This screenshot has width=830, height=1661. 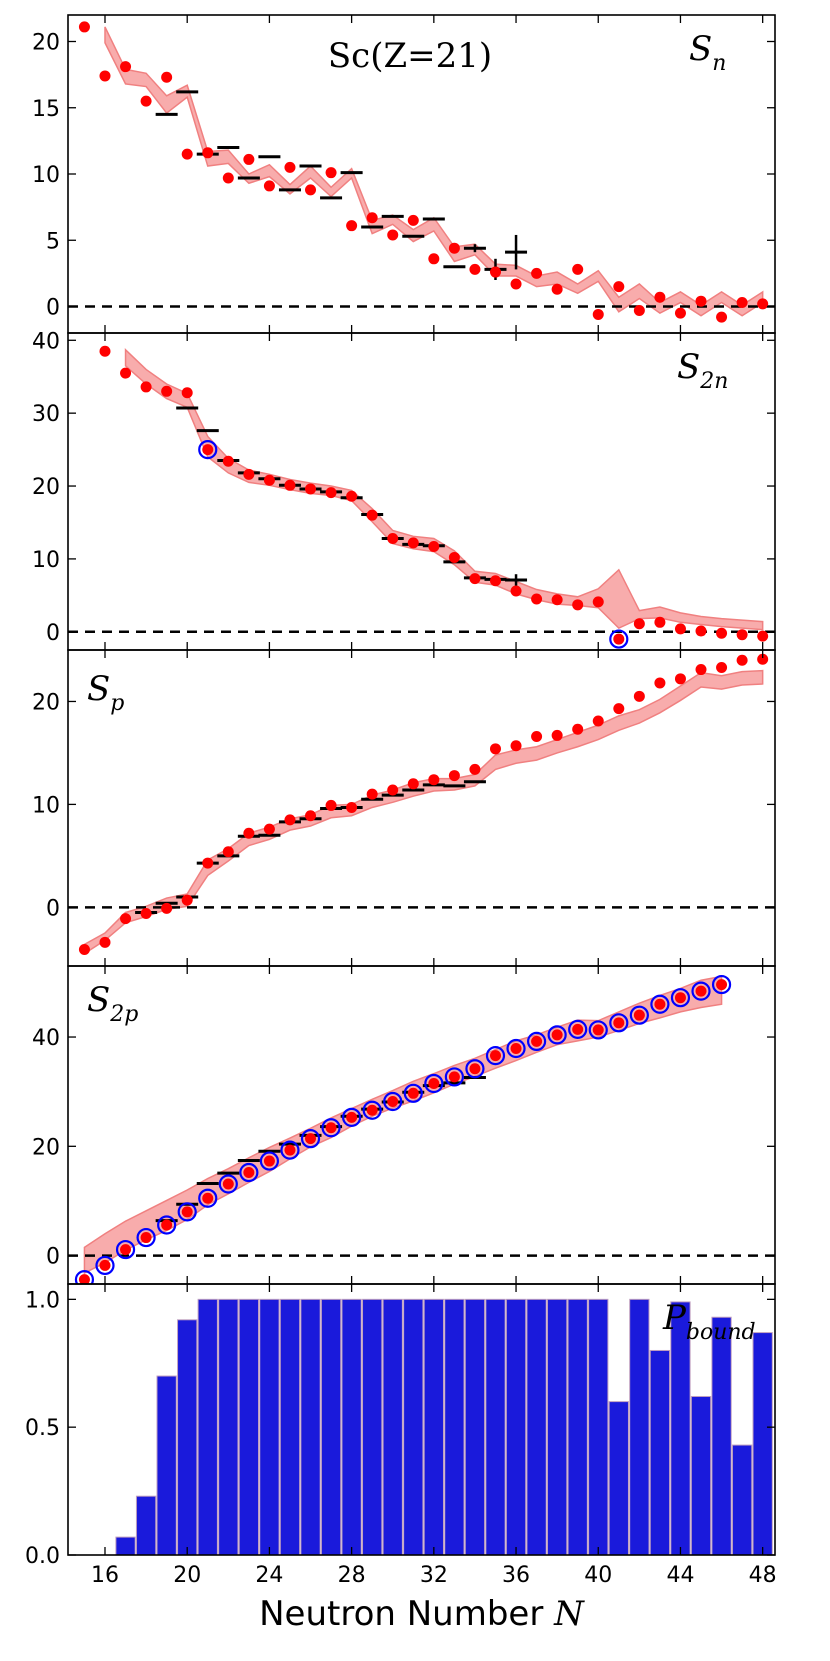 I want to click on plot-area, so click(x=444, y=1426).